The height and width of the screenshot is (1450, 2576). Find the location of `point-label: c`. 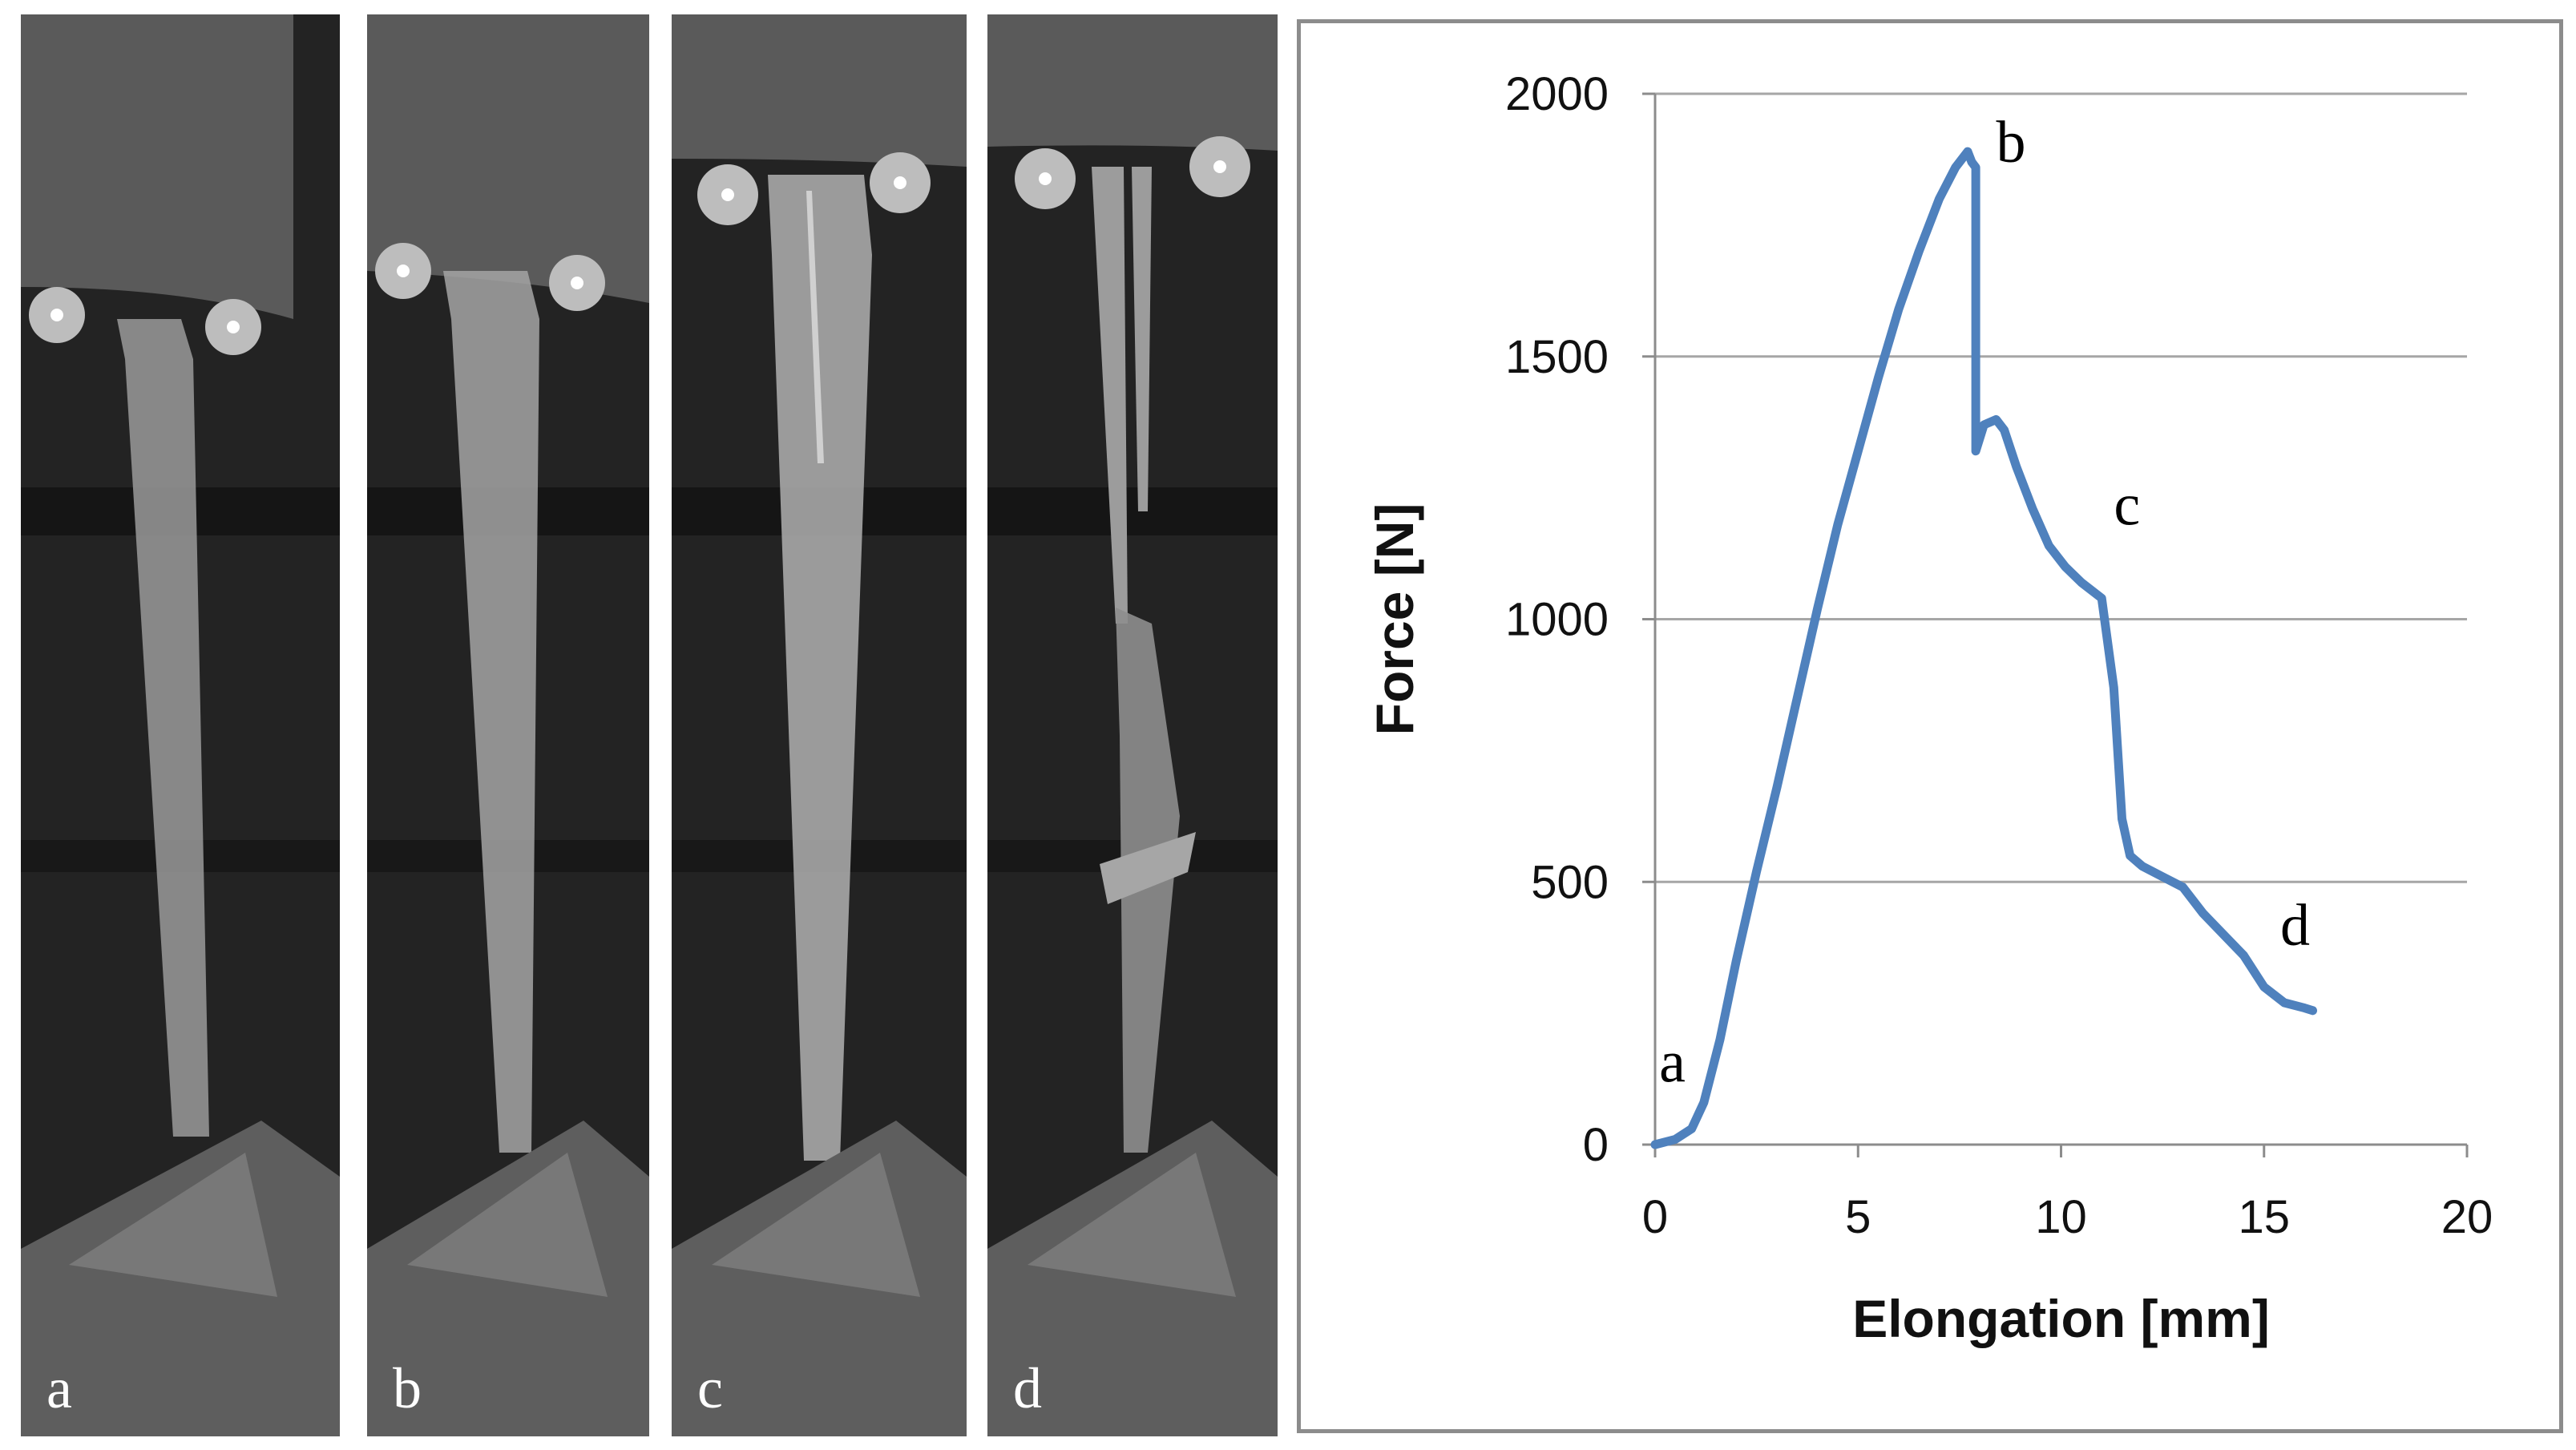

point-label: c is located at coordinates (2127, 506).